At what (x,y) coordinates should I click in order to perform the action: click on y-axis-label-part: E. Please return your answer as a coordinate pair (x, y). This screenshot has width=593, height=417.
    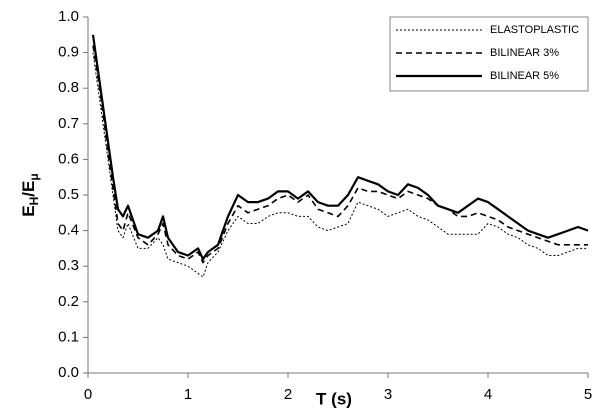
    Looking at the image, I should click on (28, 210).